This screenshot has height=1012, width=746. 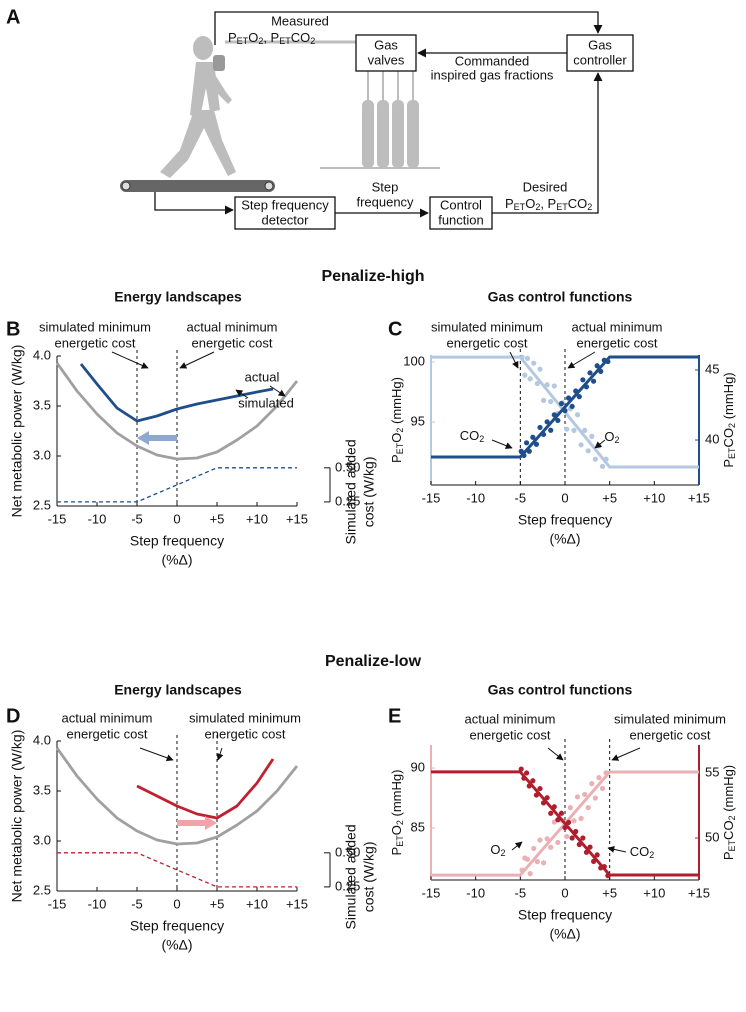 I want to click on gas-controller-box, so click(x=600, y=53).